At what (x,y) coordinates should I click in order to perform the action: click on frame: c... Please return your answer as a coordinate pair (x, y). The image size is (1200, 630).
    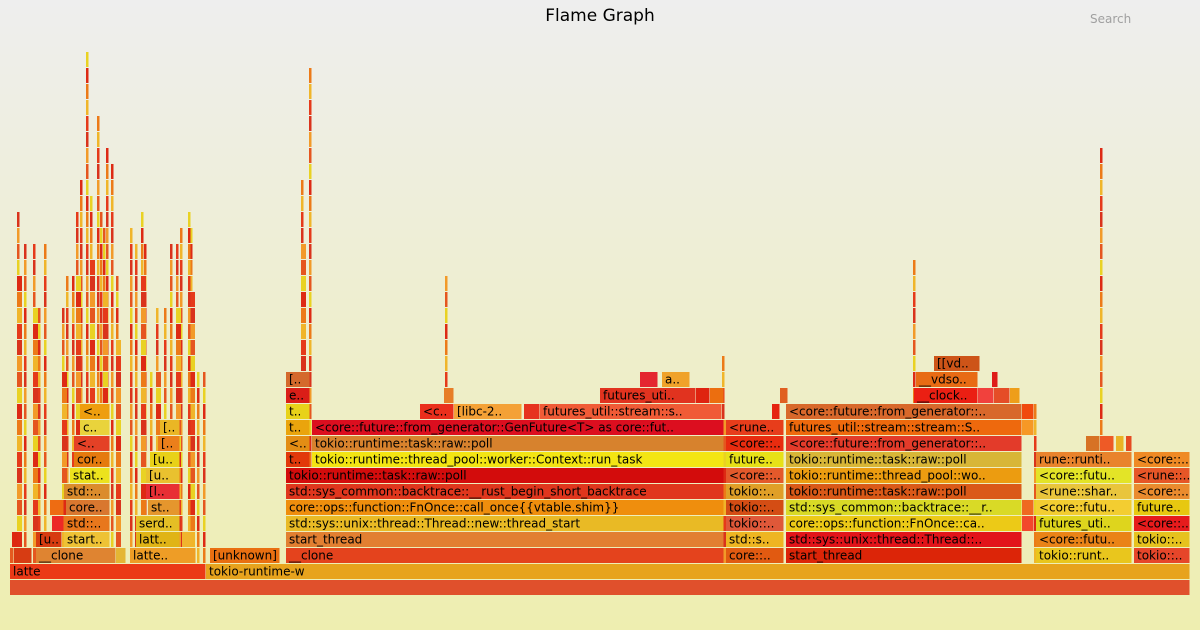
    Looking at the image, I should click on (95, 427).